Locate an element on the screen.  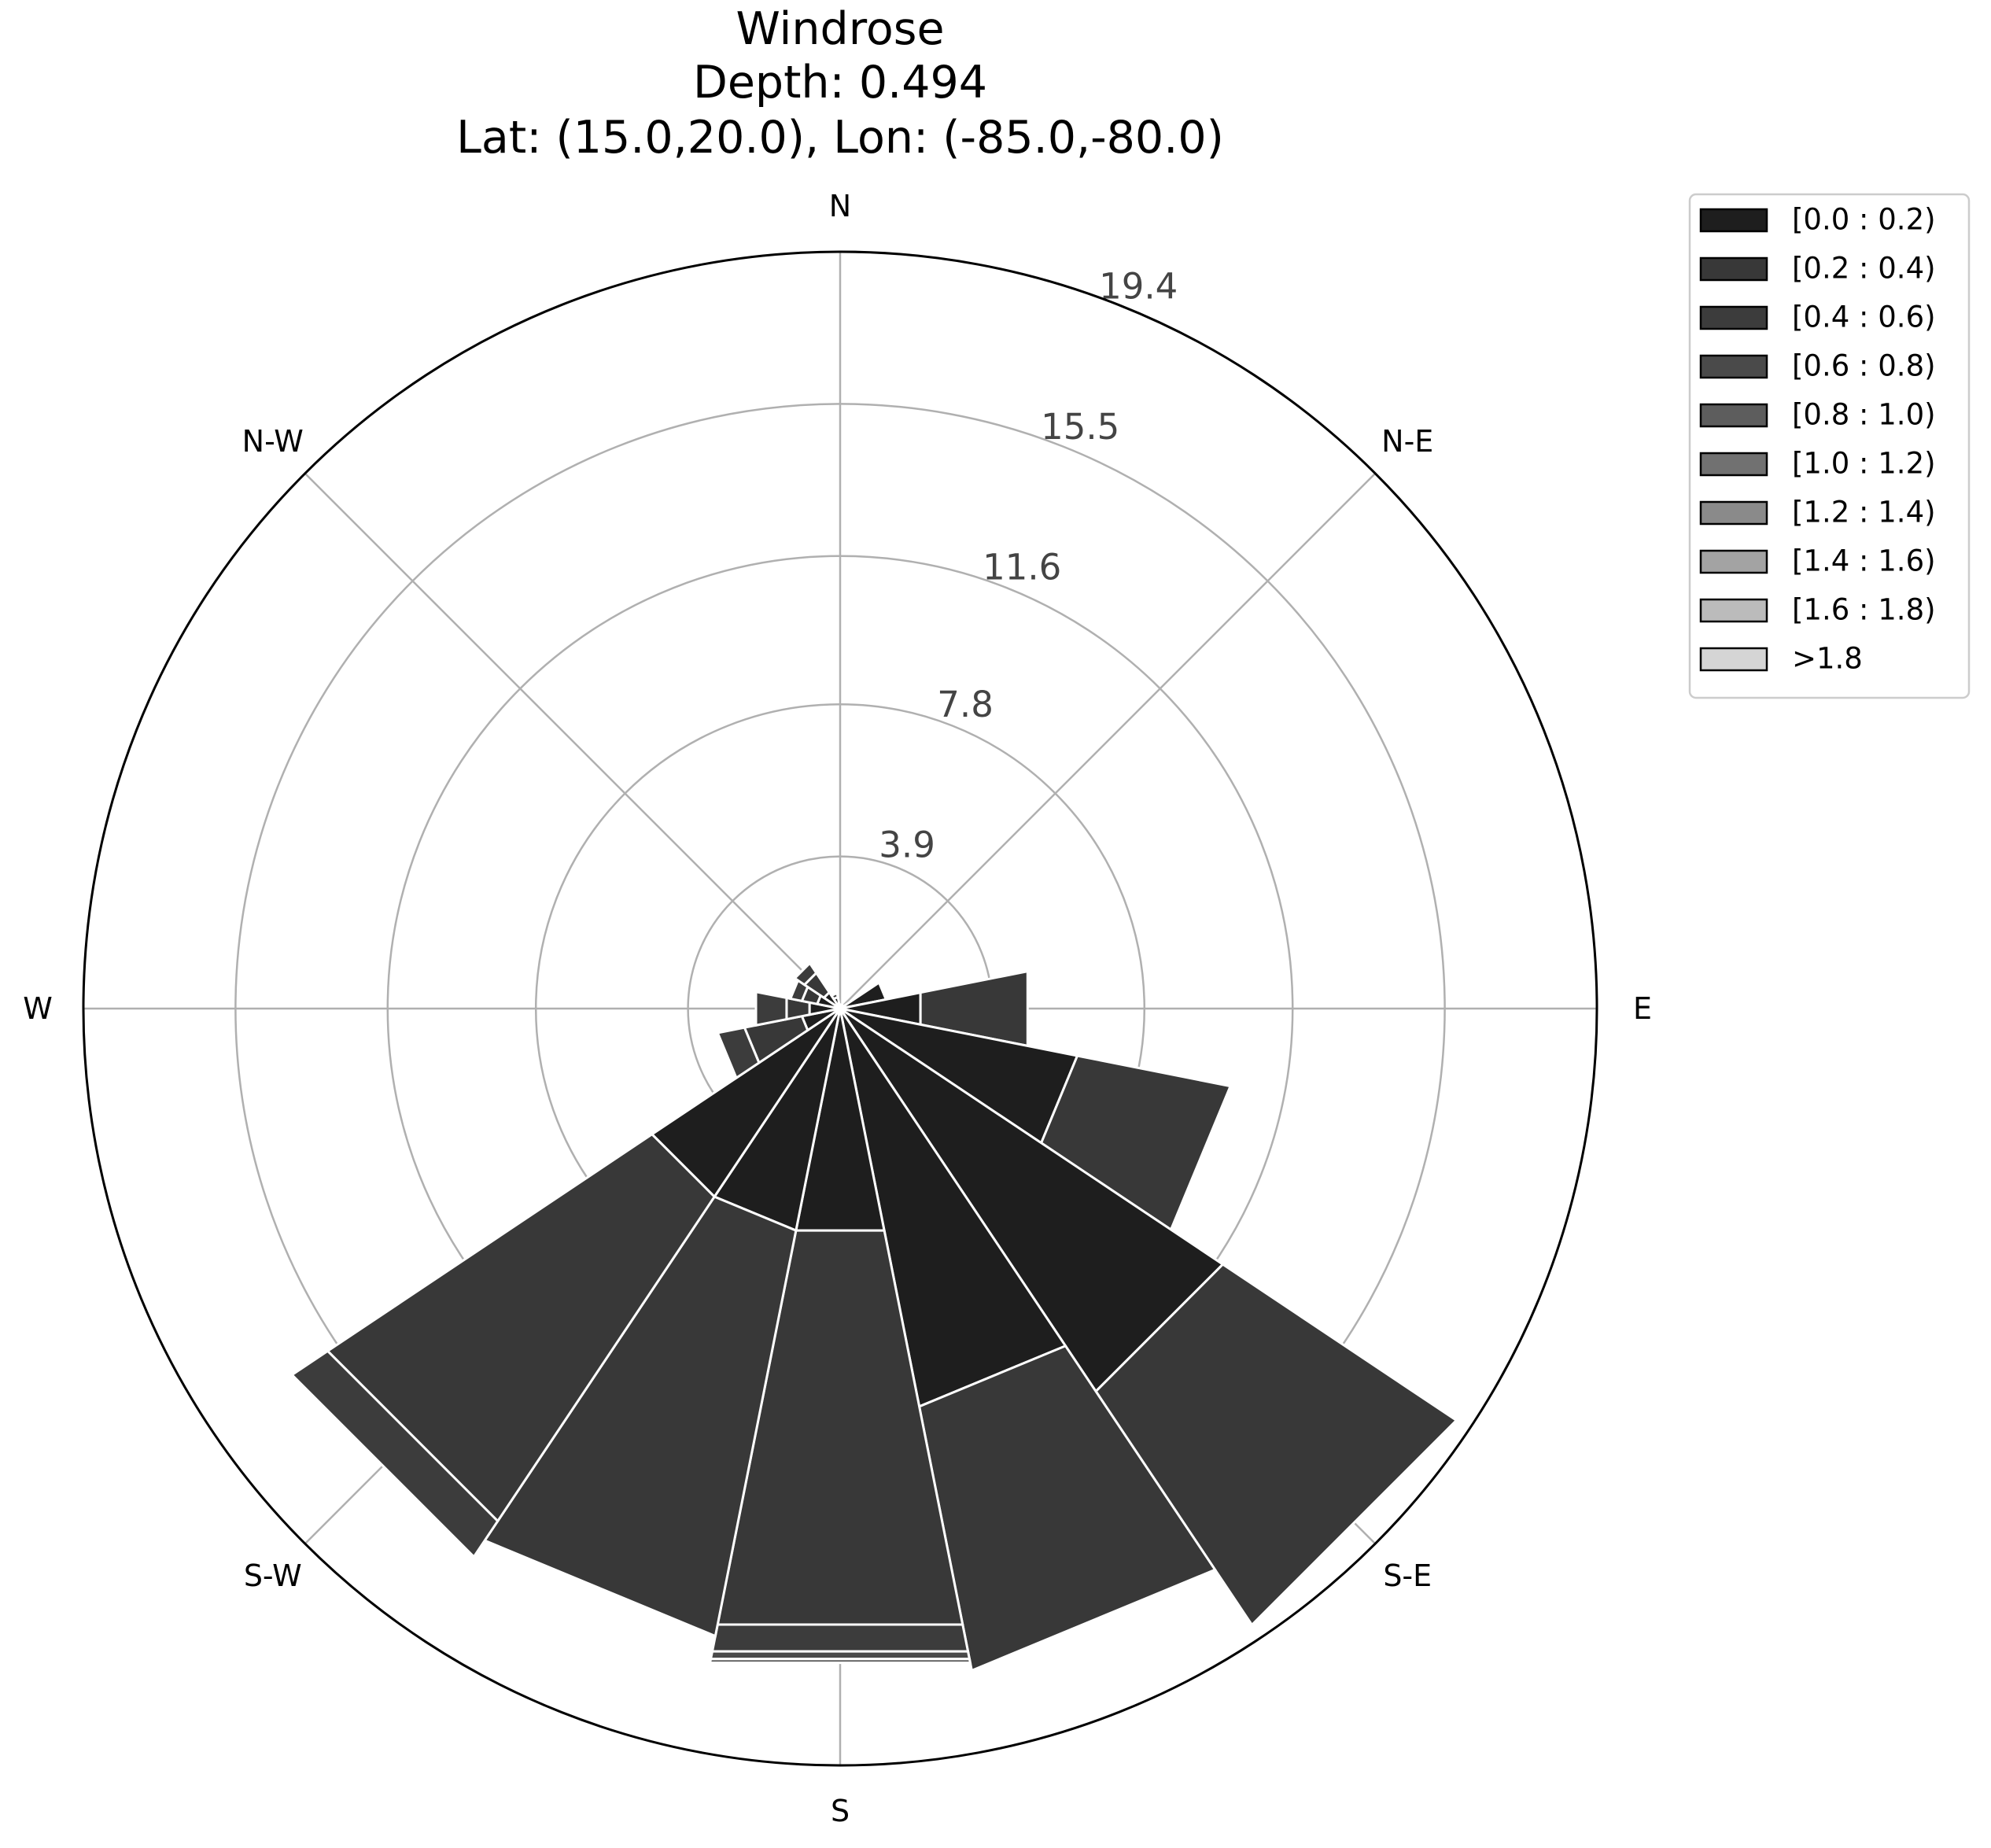
legend-label: [1.0 : 1.2) is located at coordinates (1864, 464).